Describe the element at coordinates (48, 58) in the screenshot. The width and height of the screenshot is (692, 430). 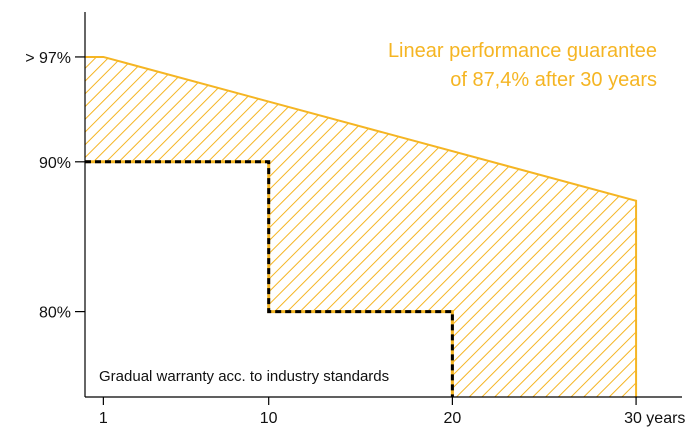
I see `y-tick-label: > 97%` at that location.